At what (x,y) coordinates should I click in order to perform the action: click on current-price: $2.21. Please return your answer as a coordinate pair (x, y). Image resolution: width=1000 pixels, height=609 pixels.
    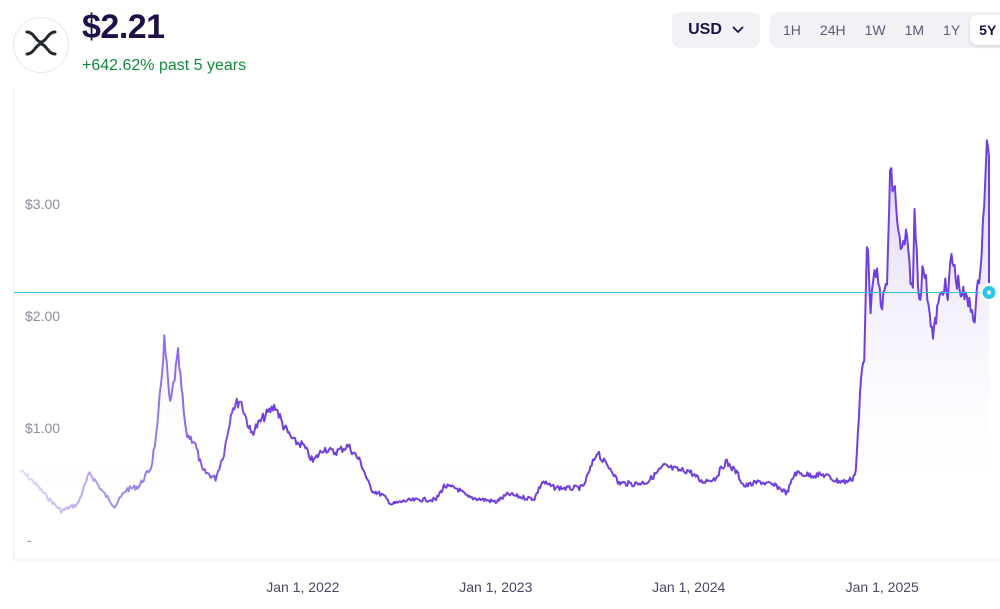
    Looking at the image, I should click on (123, 27).